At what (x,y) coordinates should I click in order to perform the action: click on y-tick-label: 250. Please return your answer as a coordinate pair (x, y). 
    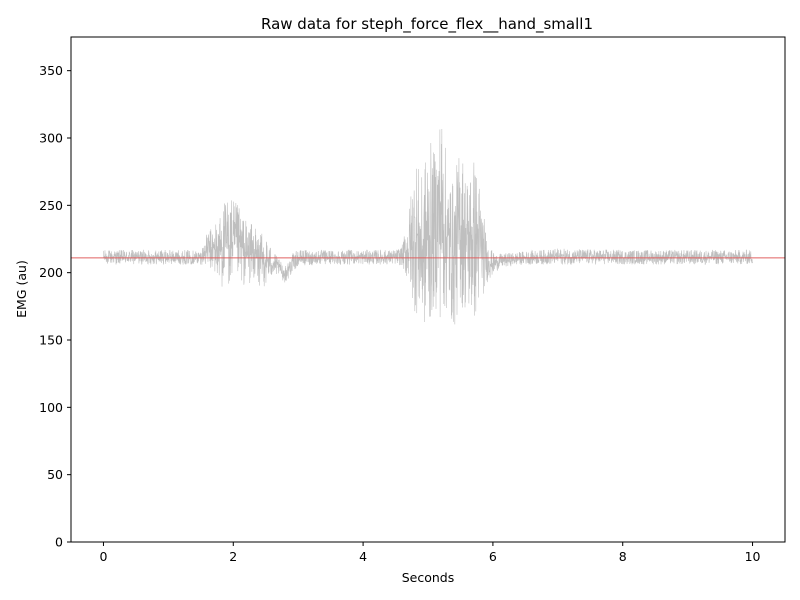
    Looking at the image, I should click on (51, 205).